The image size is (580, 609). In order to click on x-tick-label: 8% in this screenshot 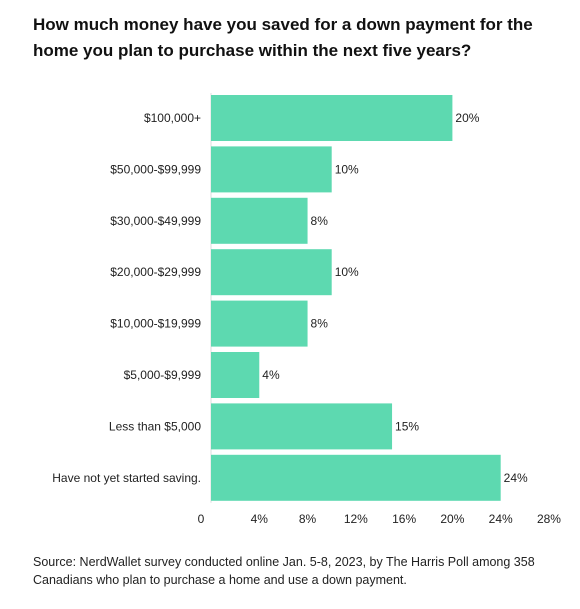, I will do `click(308, 519)`.